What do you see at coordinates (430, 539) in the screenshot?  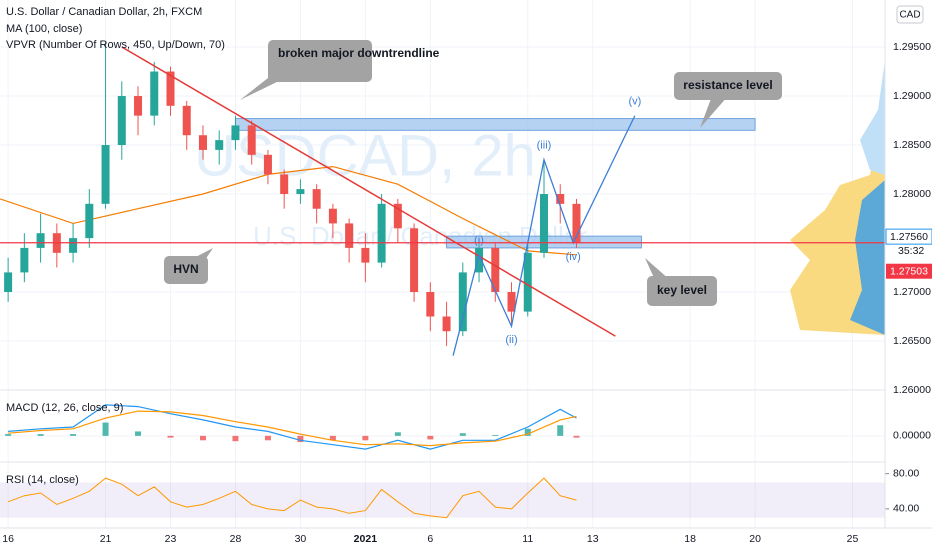 I see `x-tick-label: 6` at bounding box center [430, 539].